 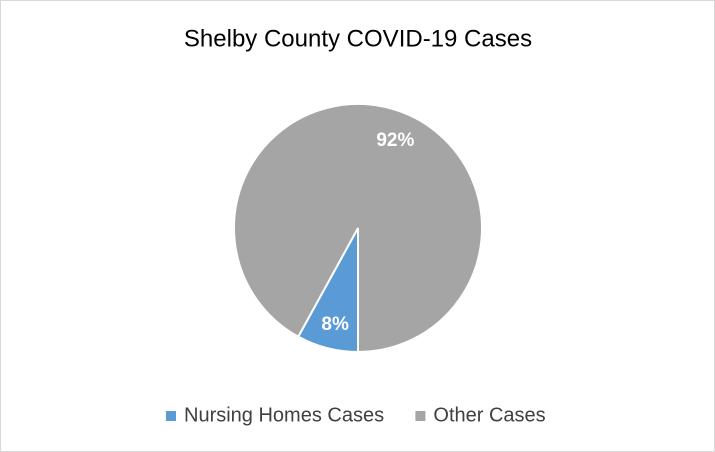 What do you see at coordinates (489, 415) in the screenshot?
I see `legend-label: Other Cases` at bounding box center [489, 415].